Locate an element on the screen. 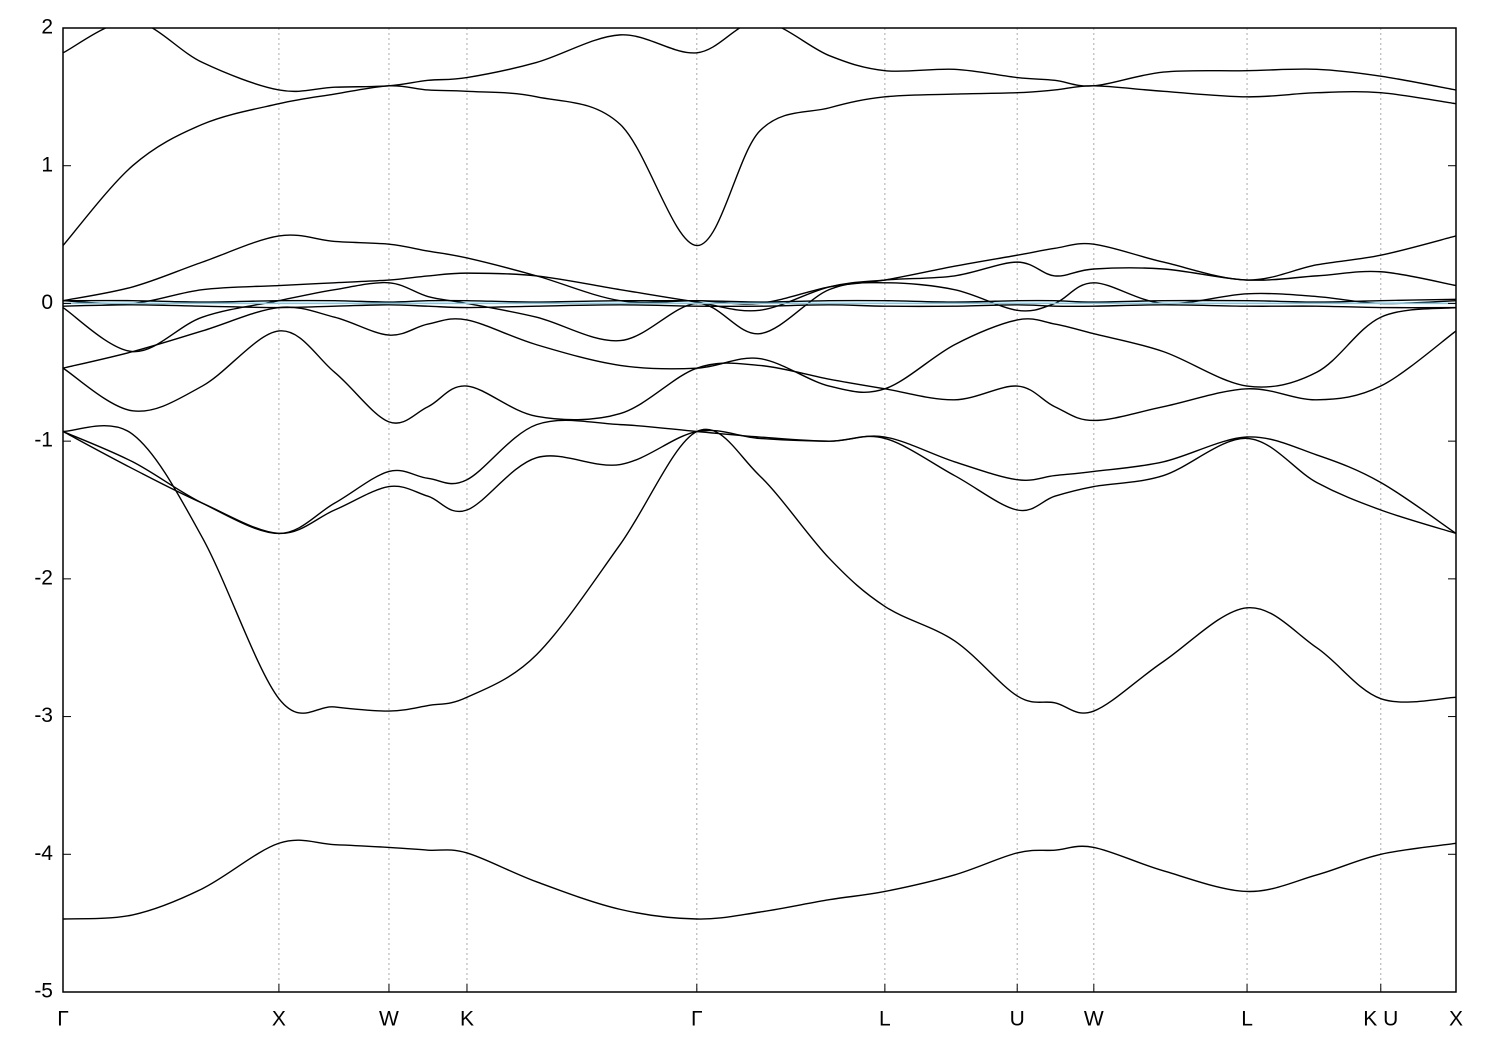 The image size is (1500, 1050). y-tick-label: -5 is located at coordinates (43, 991).